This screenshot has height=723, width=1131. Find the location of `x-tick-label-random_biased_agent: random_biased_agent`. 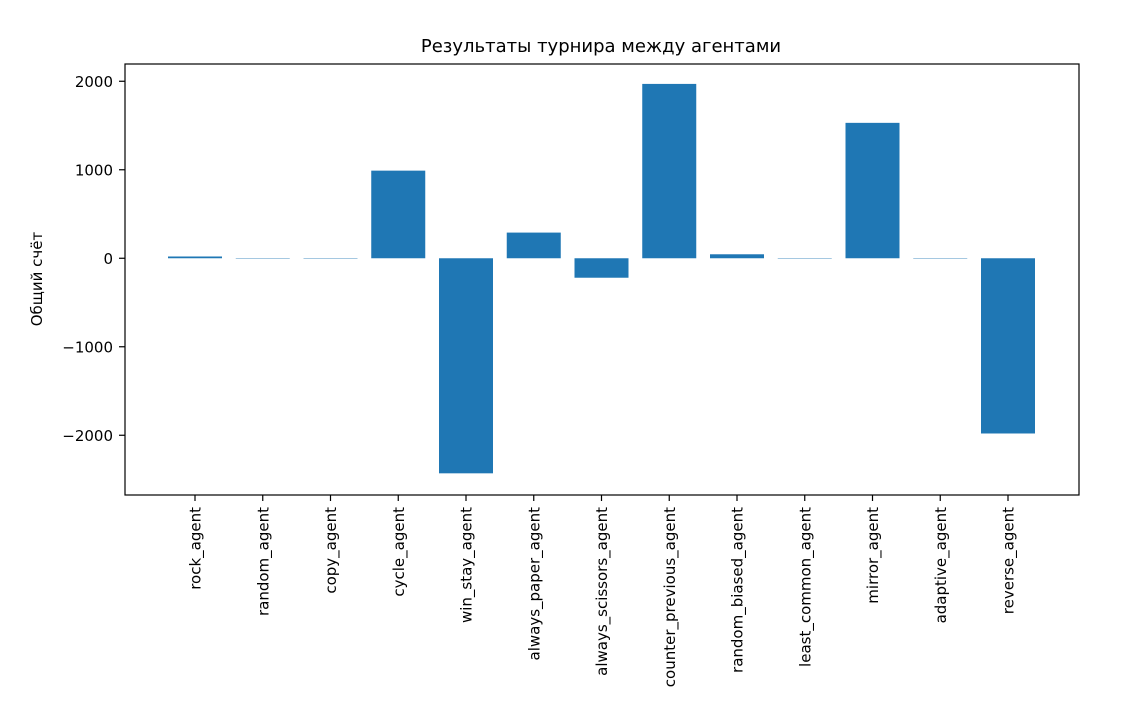

x-tick-label-random_biased_agent: random_biased_agent is located at coordinates (738, 590).